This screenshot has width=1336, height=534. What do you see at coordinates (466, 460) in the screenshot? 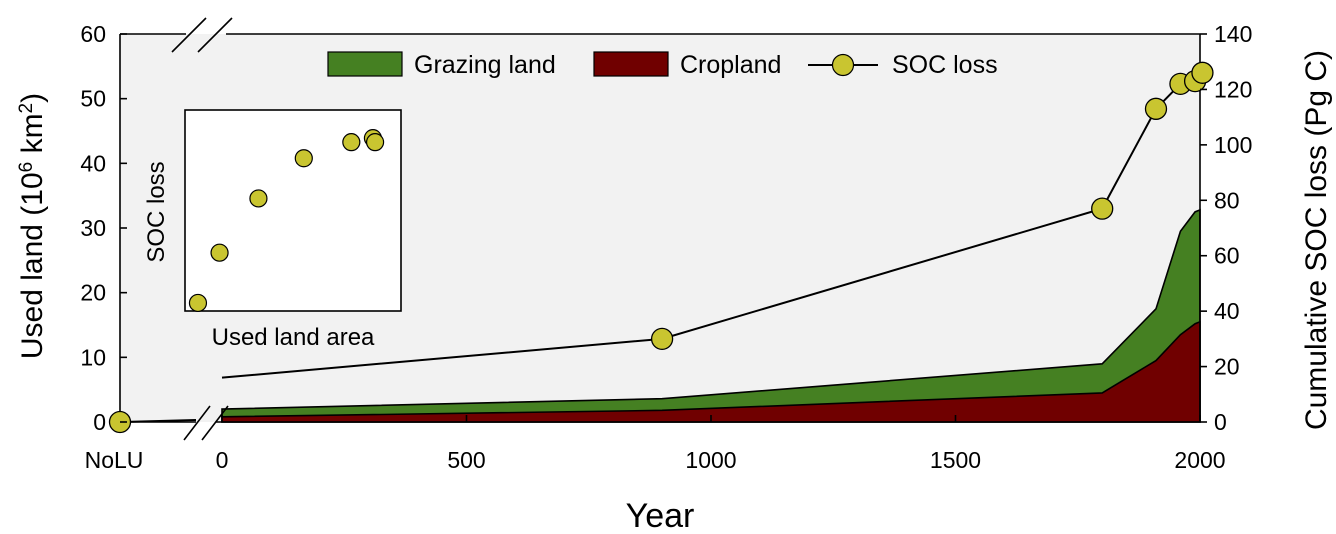
I see `x-tick-label: 500` at bounding box center [466, 460].